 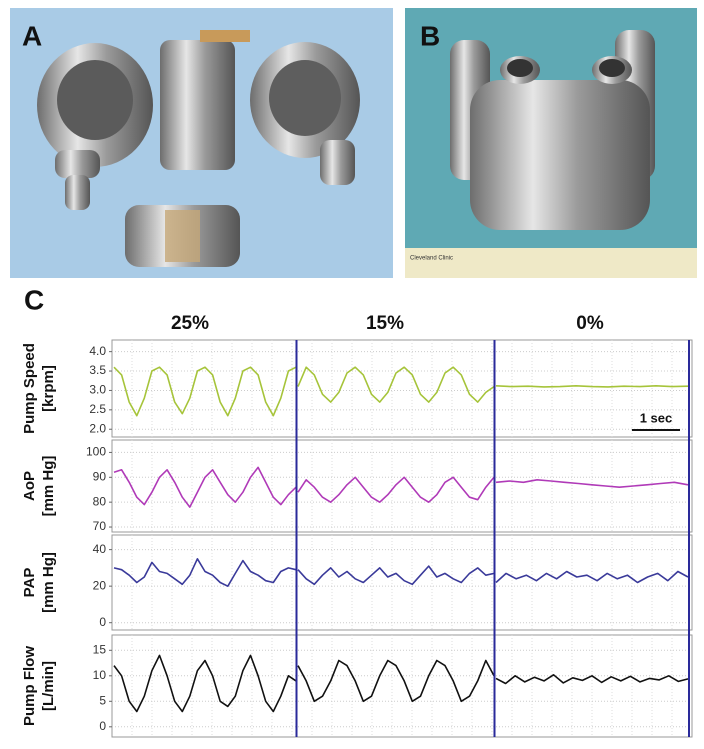 I want to click on y-axis-label: Pump Speed, so click(x=29, y=388).